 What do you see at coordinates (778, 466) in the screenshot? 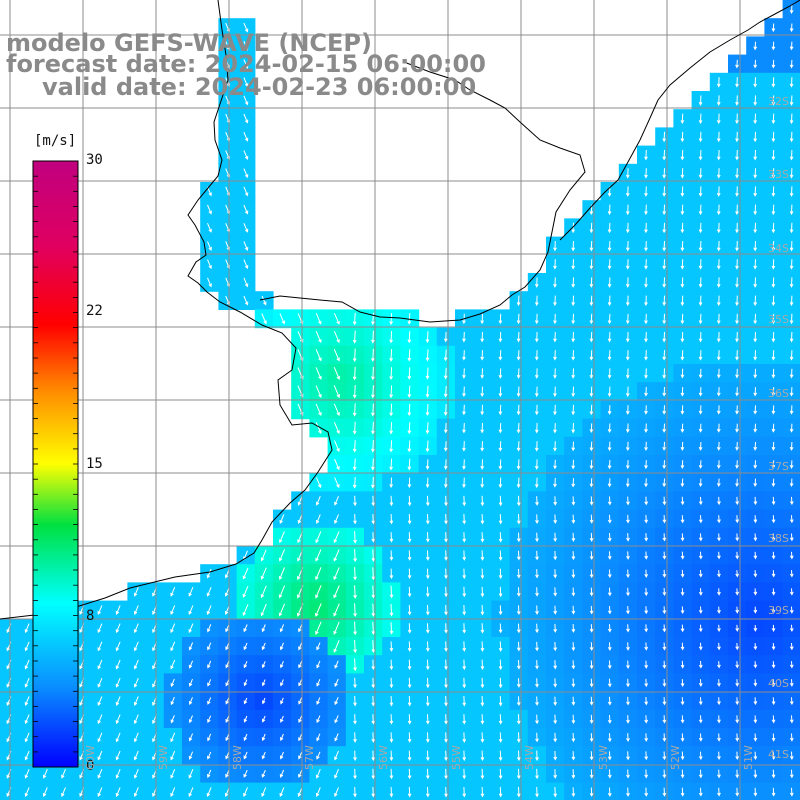
I see `lat-label: 37S` at bounding box center [778, 466].